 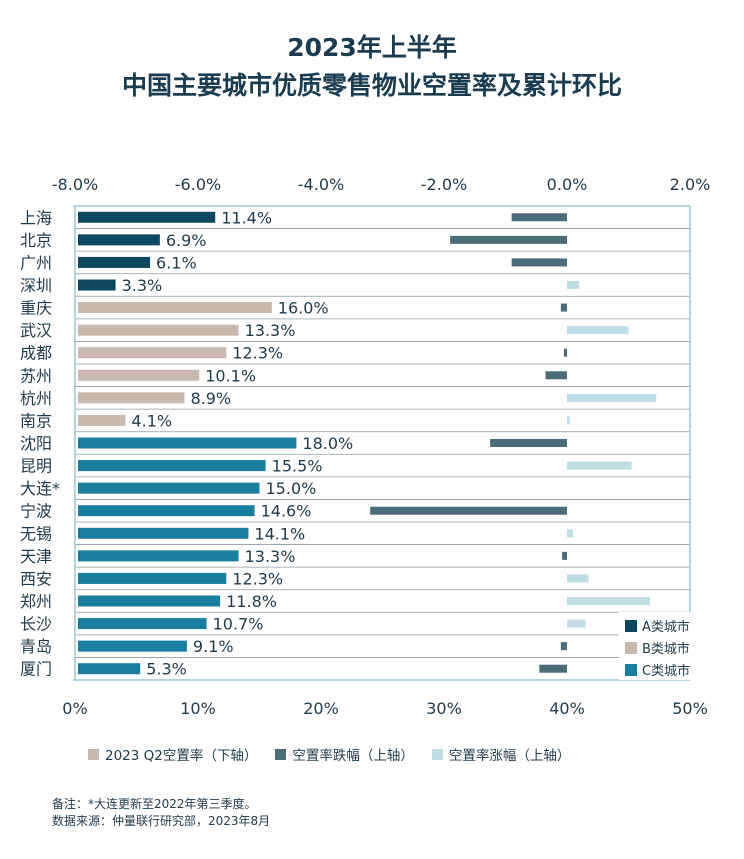 What do you see at coordinates (36, 533) in the screenshot?
I see `category-label: 无锡` at bounding box center [36, 533].